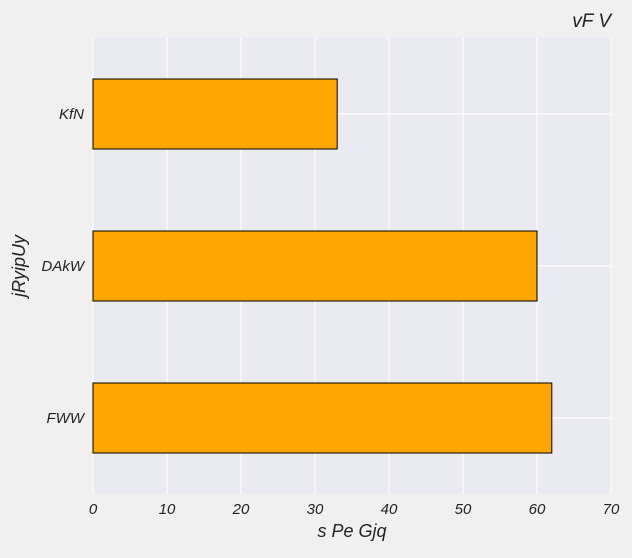  Describe the element at coordinates (463, 509) in the screenshot. I see `x-tick-label: 50` at that location.